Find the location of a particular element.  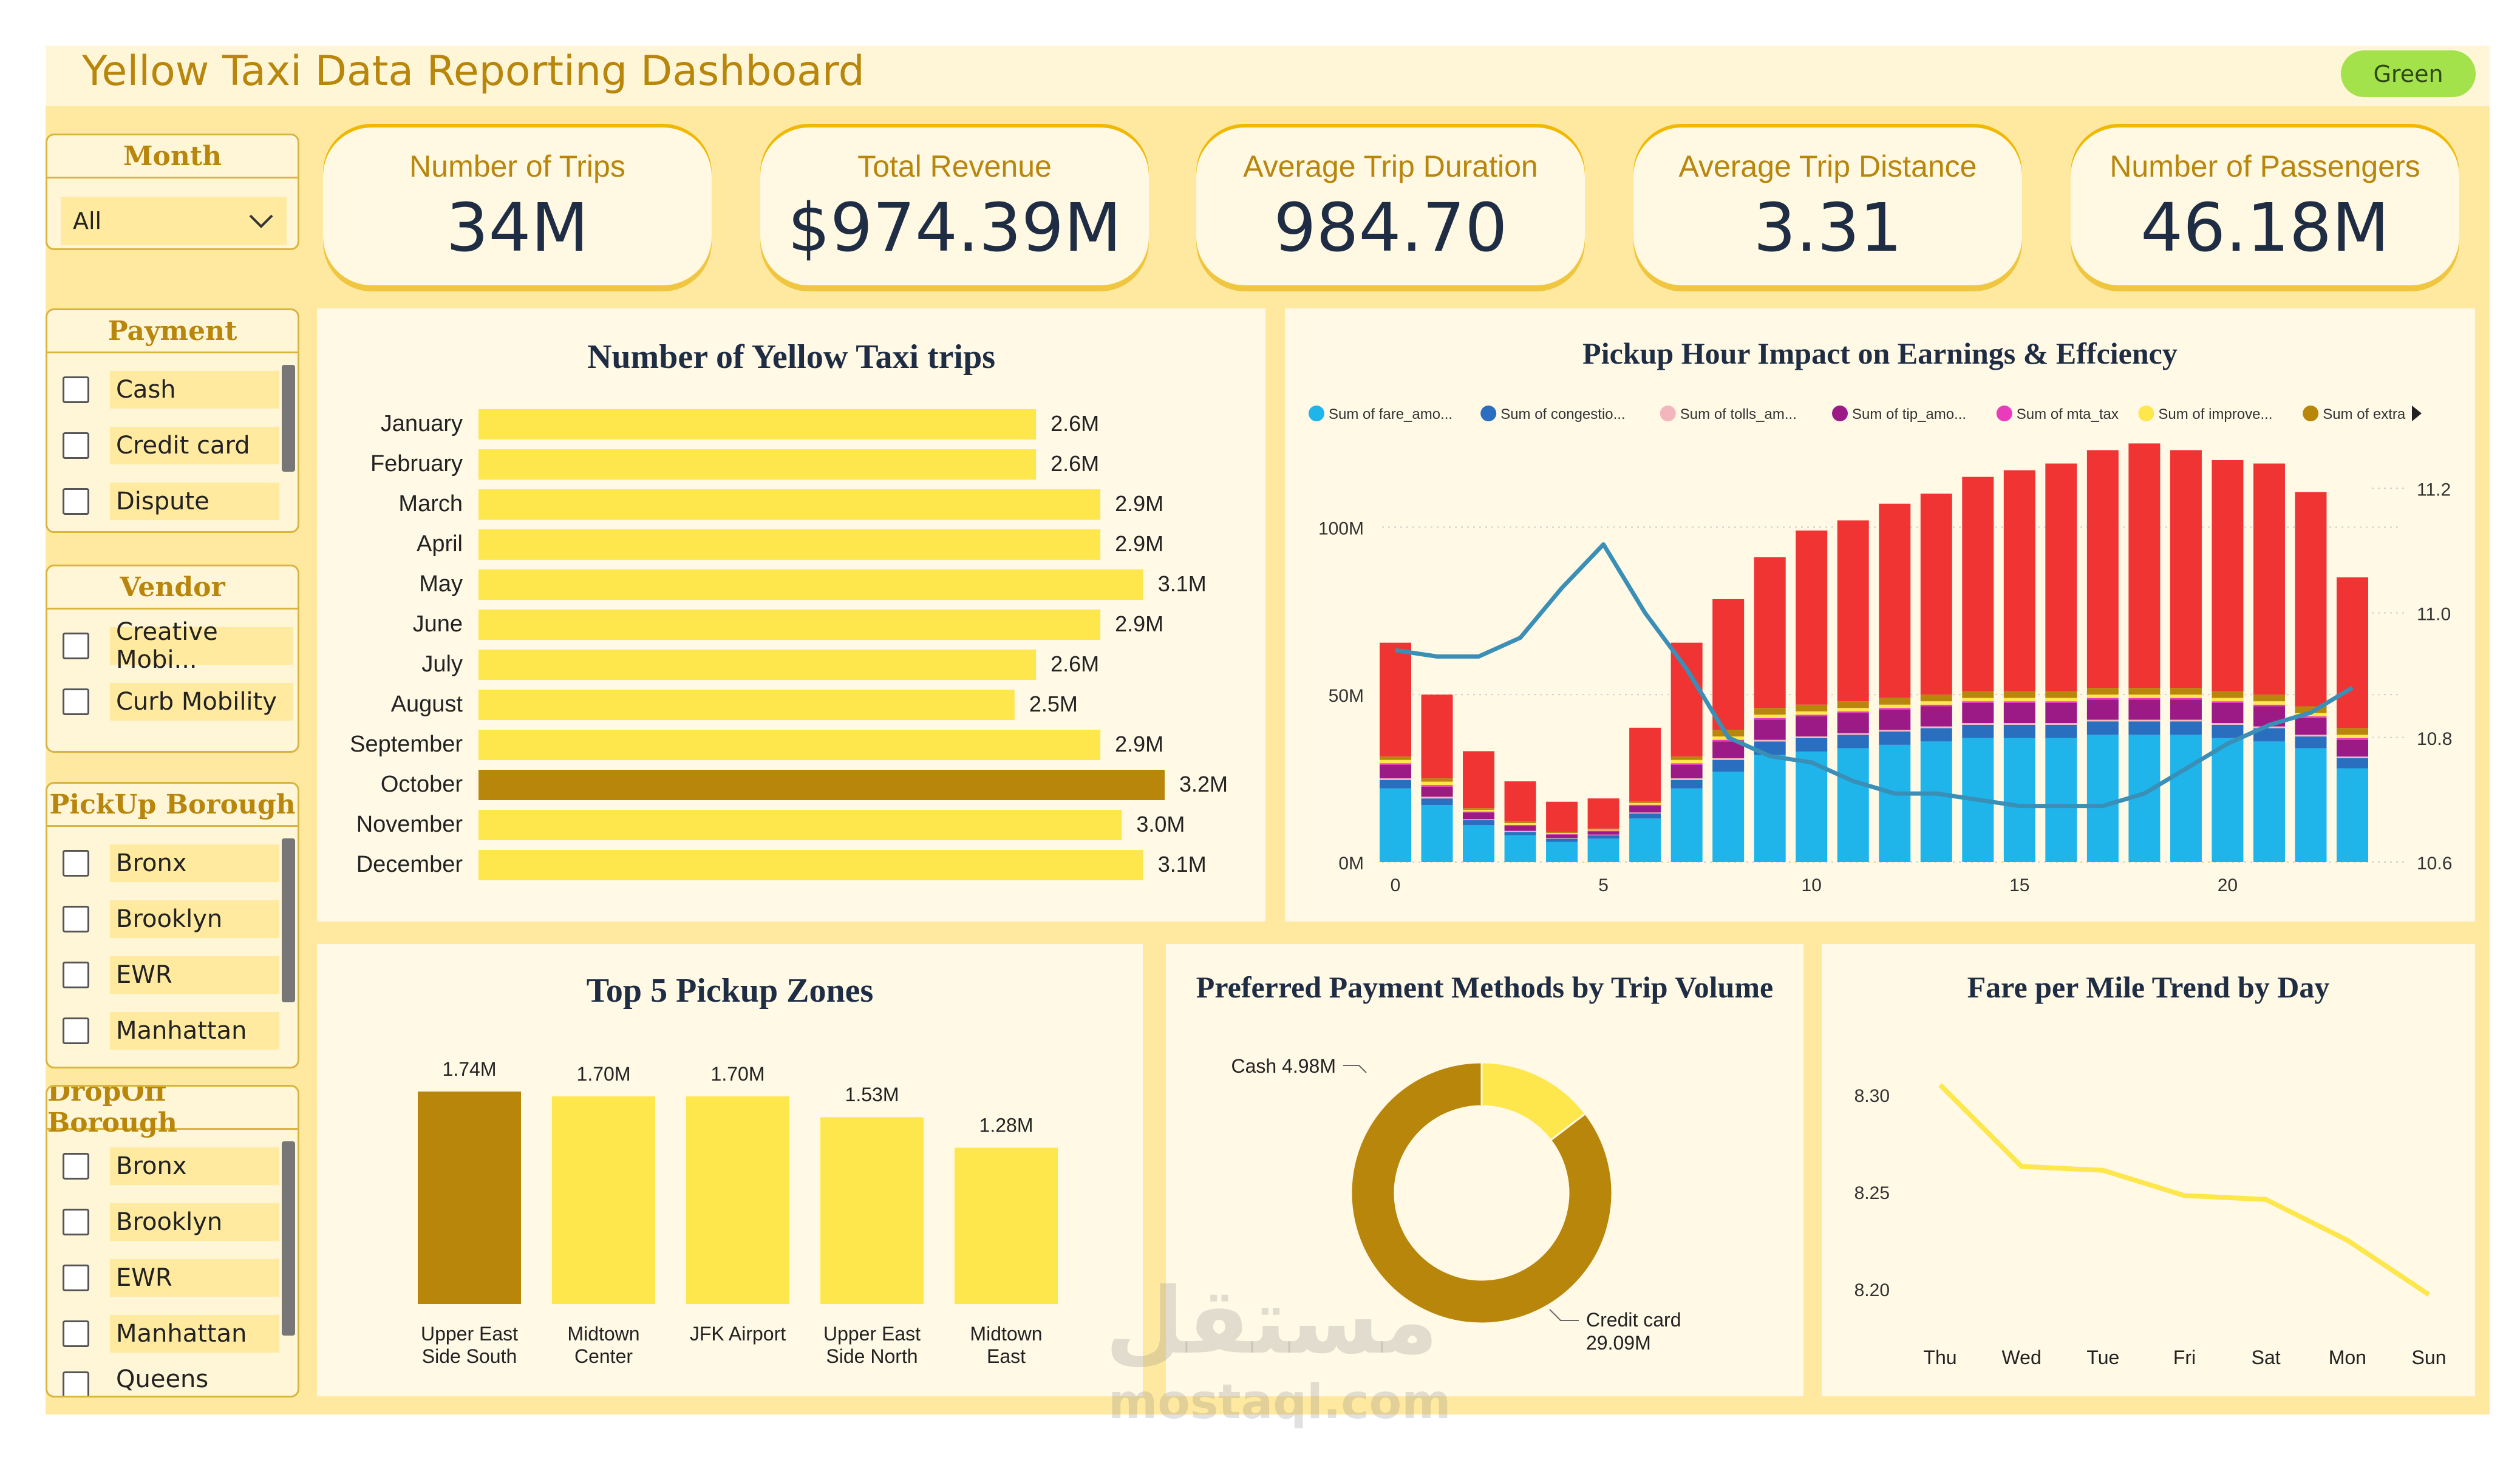

dropoff-item-ewr: EWR is located at coordinates (172, 1278).